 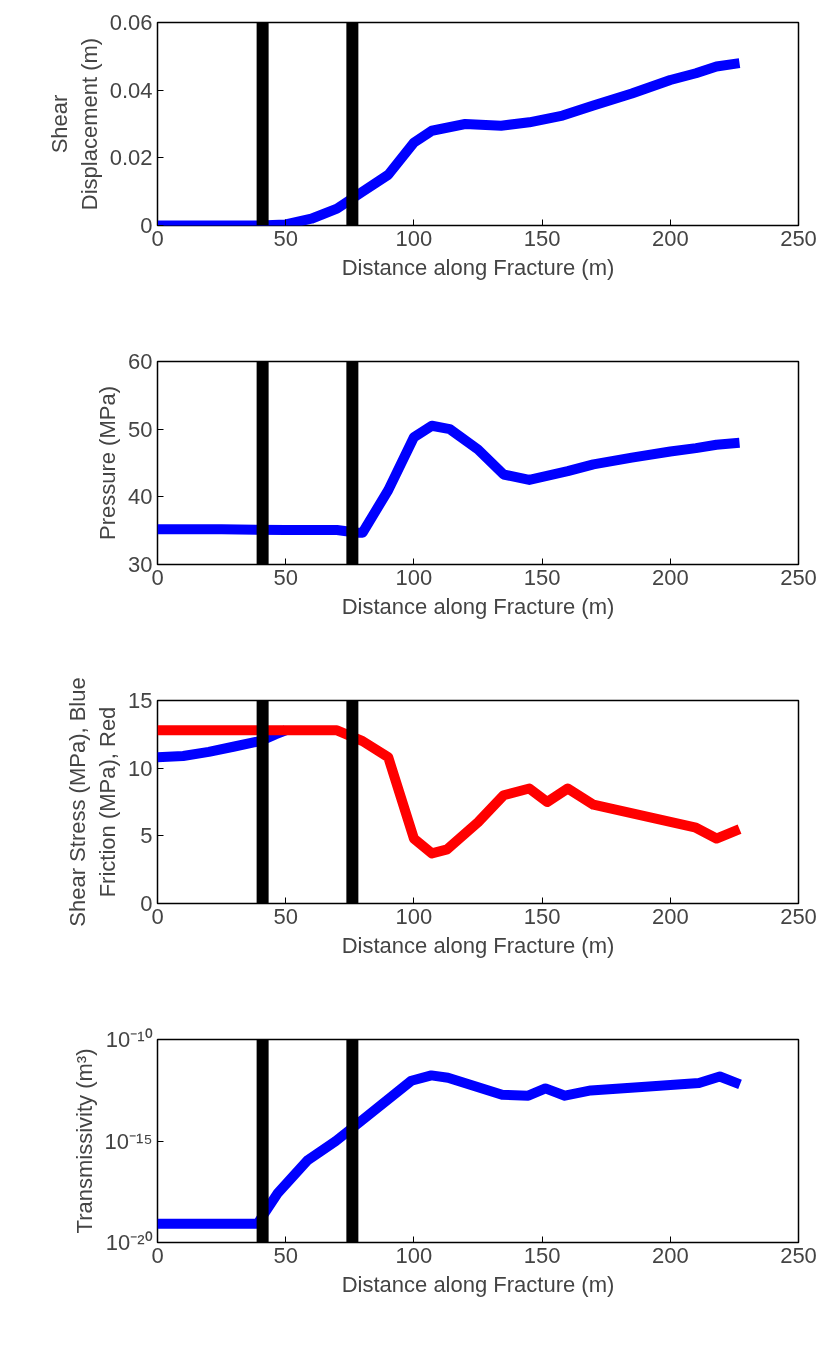 I want to click on y-tick-label: 40, so click(x=140, y=497).